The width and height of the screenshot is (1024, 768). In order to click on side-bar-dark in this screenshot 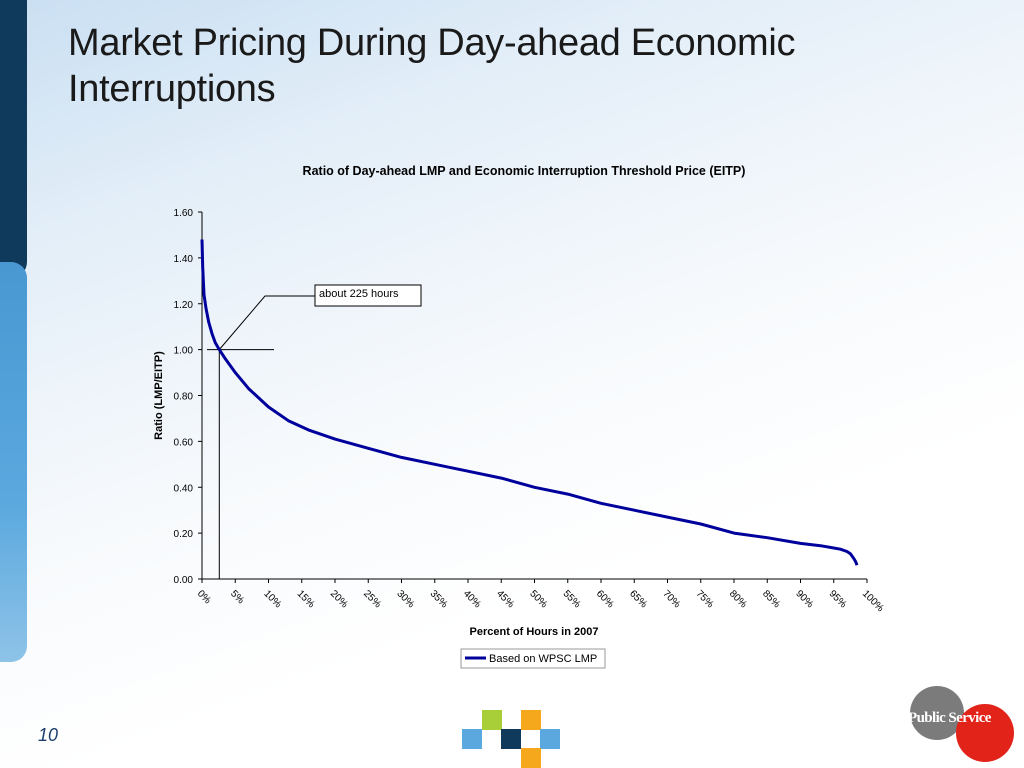, I will do `click(13, 139)`.